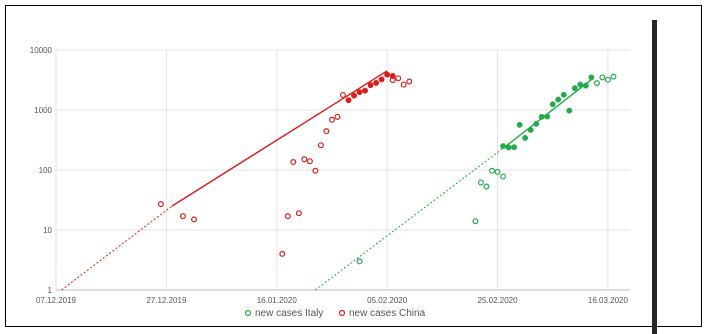  What do you see at coordinates (47, 230) in the screenshot?
I see `y-tick-label: 10` at bounding box center [47, 230].